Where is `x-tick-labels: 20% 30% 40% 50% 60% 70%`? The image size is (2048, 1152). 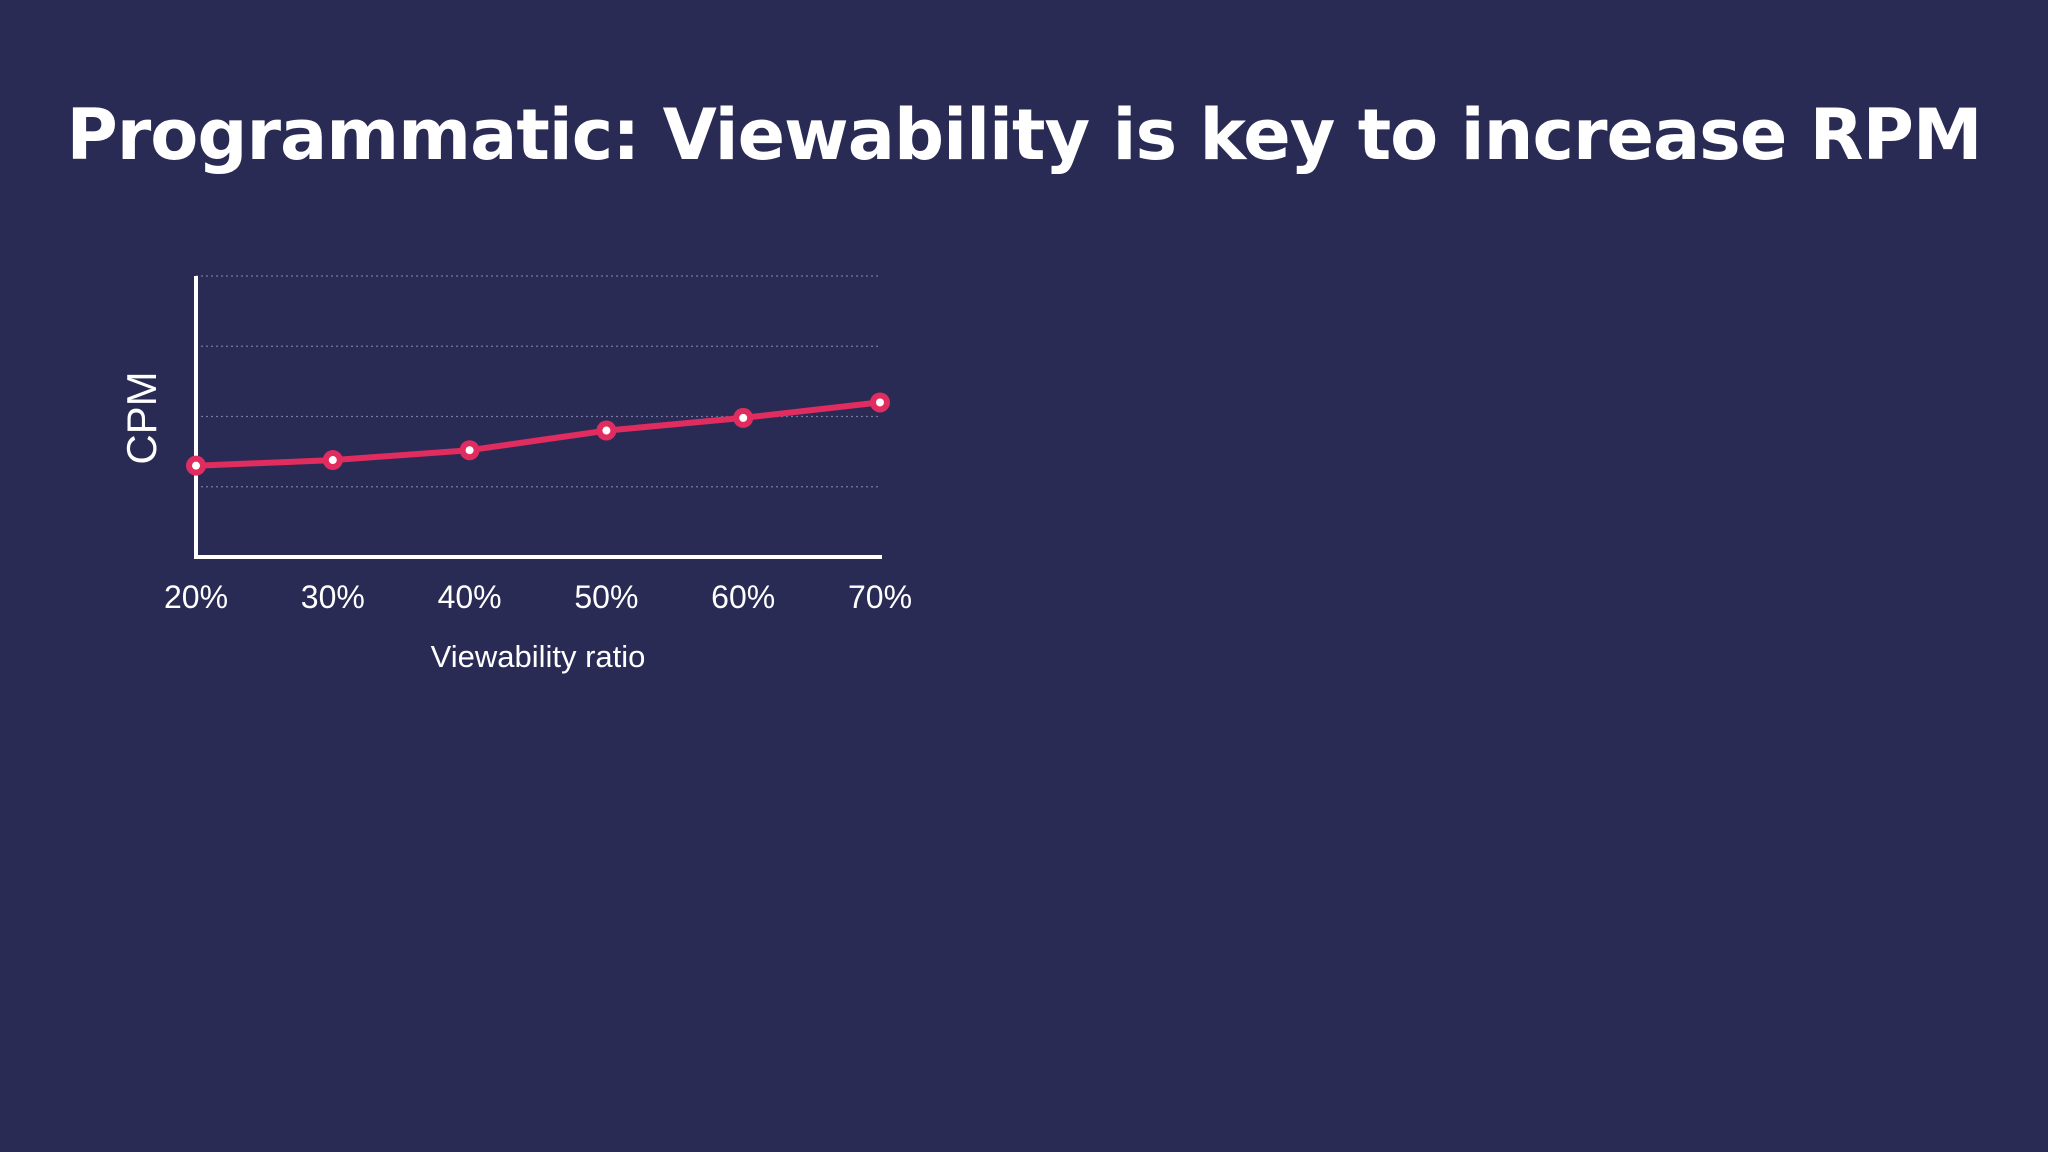
x-tick-labels: 20% 30% 40% 50% 60% 70% is located at coordinates (538, 597).